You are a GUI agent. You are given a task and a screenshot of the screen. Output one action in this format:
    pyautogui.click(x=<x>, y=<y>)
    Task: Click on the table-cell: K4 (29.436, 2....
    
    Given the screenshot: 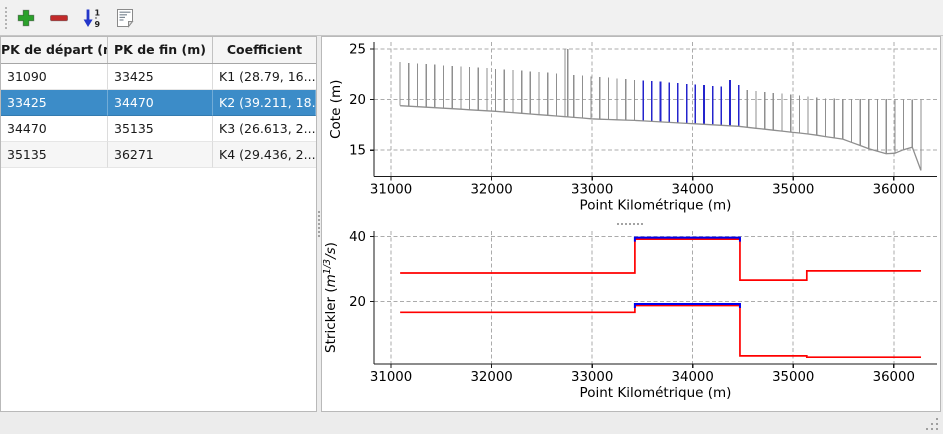 What is the action you would take?
    pyautogui.click(x=264, y=155)
    